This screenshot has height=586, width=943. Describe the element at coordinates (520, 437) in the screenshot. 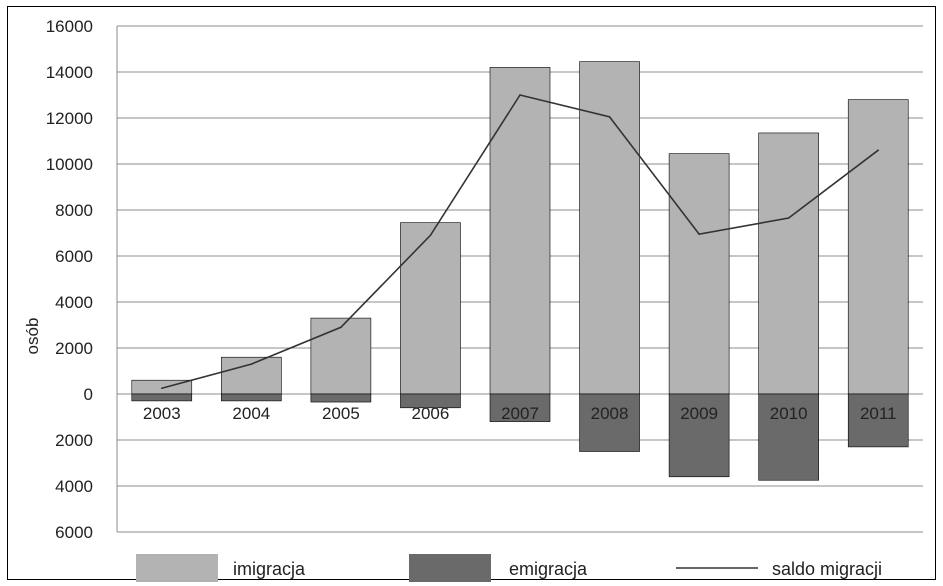

I see `emigracja-bars` at that location.